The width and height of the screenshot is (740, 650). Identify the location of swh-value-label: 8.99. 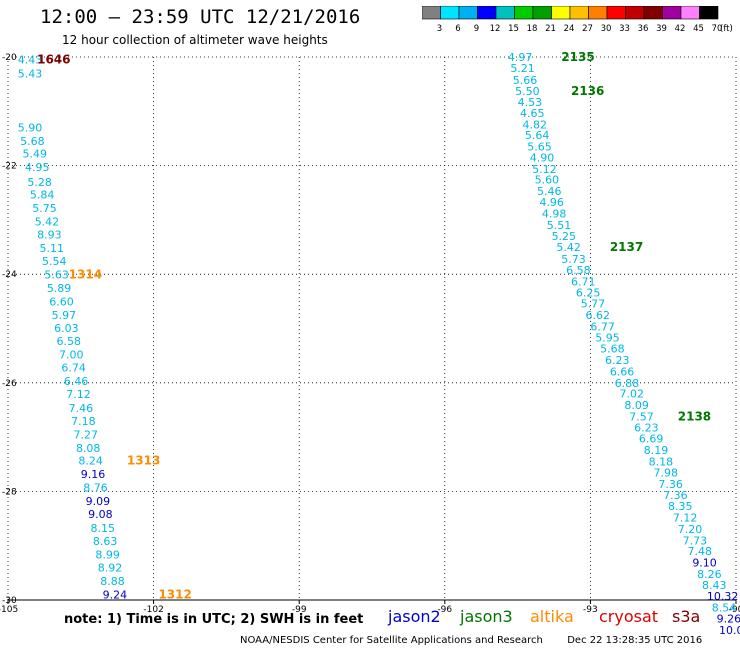
(107, 554).